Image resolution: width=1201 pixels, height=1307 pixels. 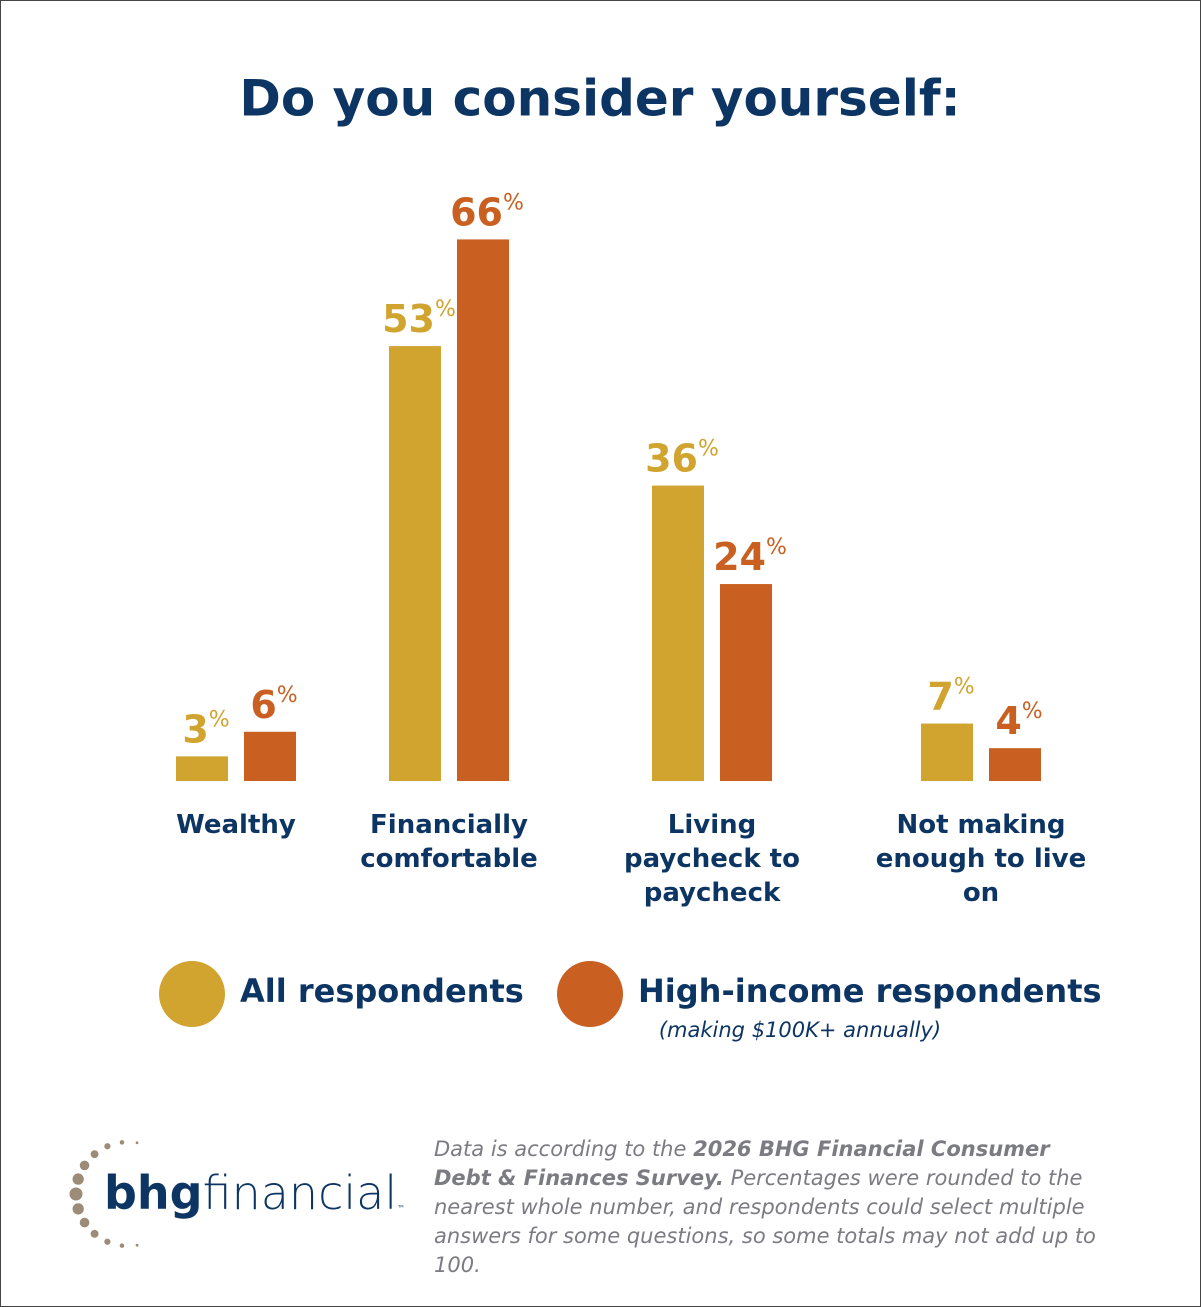 What do you see at coordinates (712, 859) in the screenshot?
I see `x-tick-label: Living paycheck to paycheck` at bounding box center [712, 859].